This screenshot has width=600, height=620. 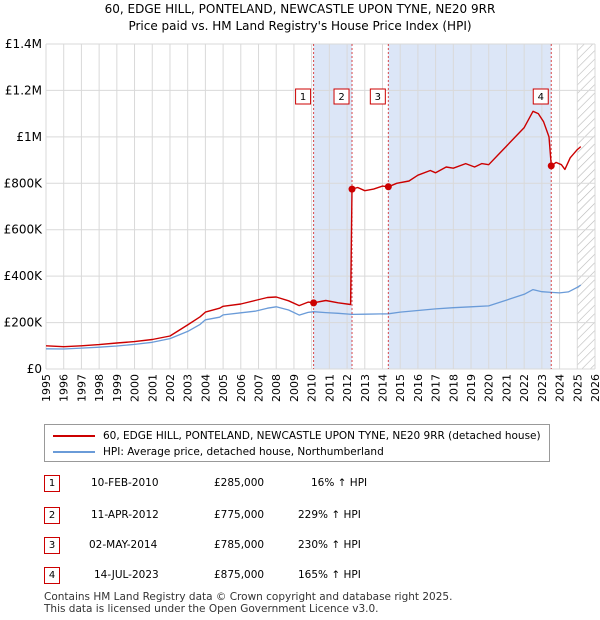 What do you see at coordinates (125, 483) in the screenshot?
I see `transaction-date: 10-FEB-2010` at bounding box center [125, 483].